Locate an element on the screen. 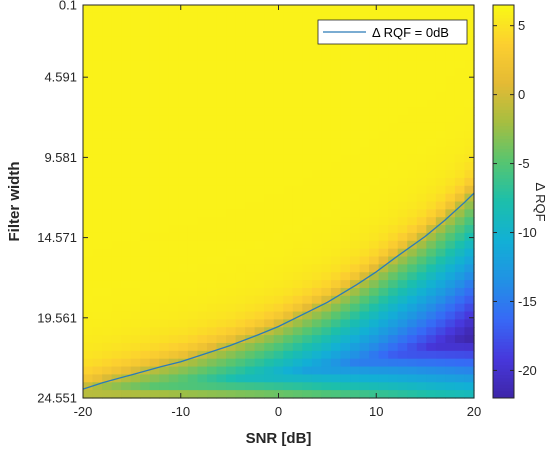 This screenshot has width=550, height=455. legend-entry: Δ RQF = 0dB is located at coordinates (410, 32).